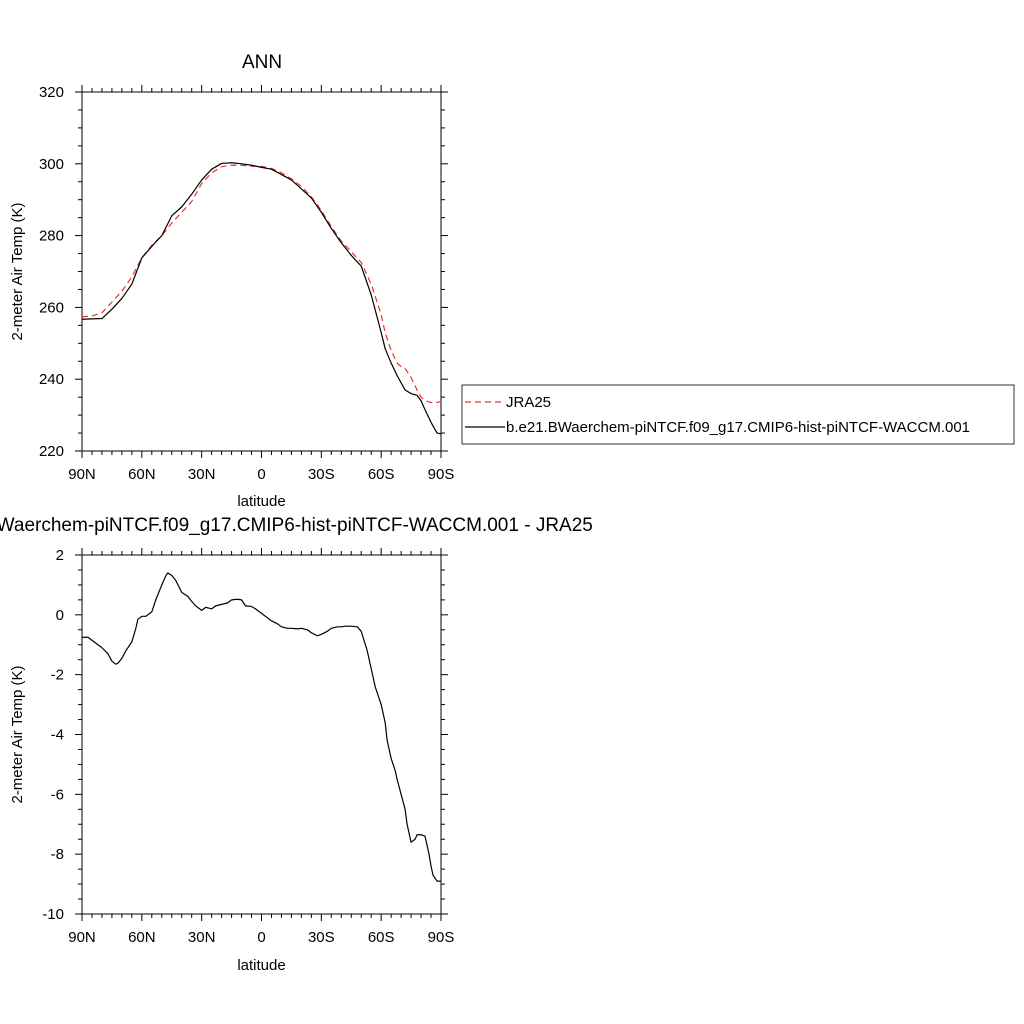 The height and width of the screenshot is (1024, 1024). What do you see at coordinates (51, 451) in the screenshot?
I see `y-tick-label: 220` at bounding box center [51, 451].